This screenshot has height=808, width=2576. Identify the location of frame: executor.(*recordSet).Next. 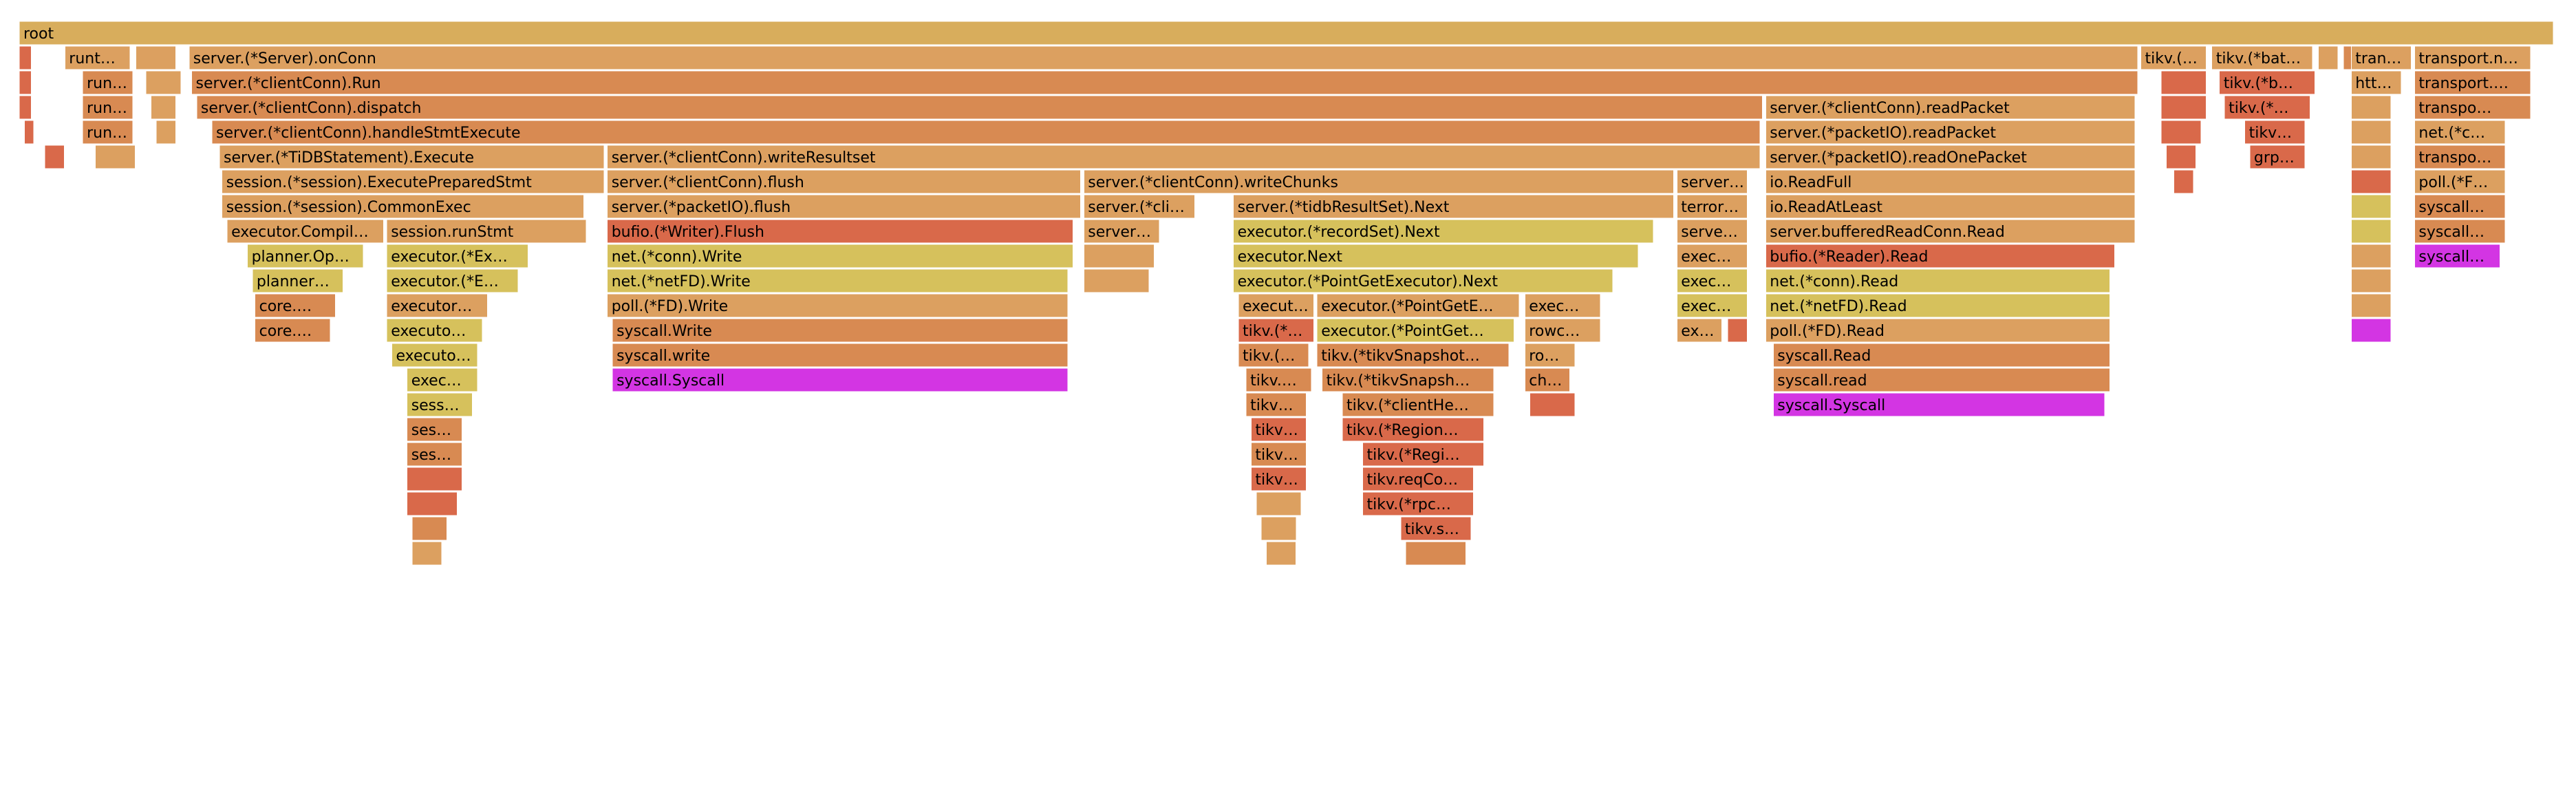
(1444, 231).